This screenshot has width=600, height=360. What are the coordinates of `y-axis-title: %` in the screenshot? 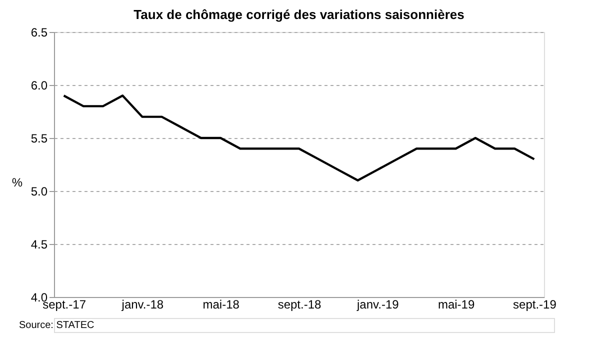 It's located at (17, 183).